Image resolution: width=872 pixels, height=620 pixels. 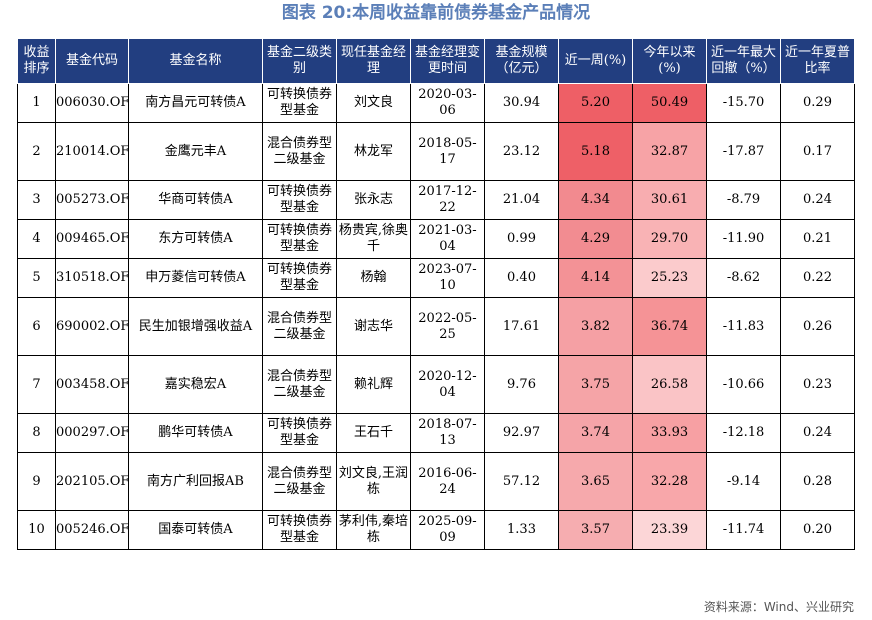 What do you see at coordinates (669, 530) in the screenshot?
I see `cell-ytd-return: 23.39` at bounding box center [669, 530].